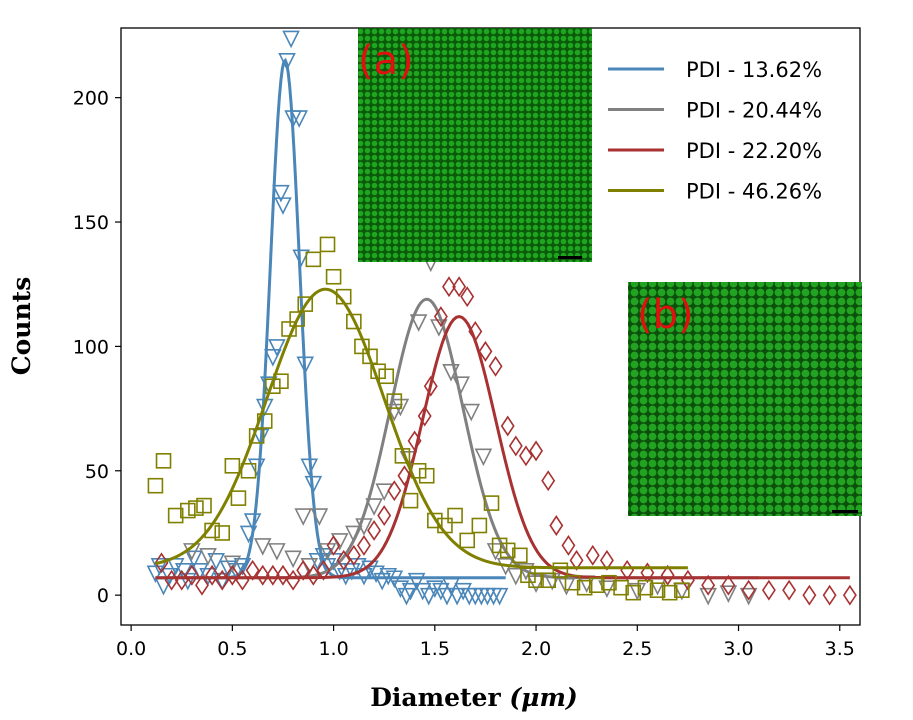  What do you see at coordinates (91, 347) in the screenshot?
I see `y-tick-label: 100` at bounding box center [91, 347].